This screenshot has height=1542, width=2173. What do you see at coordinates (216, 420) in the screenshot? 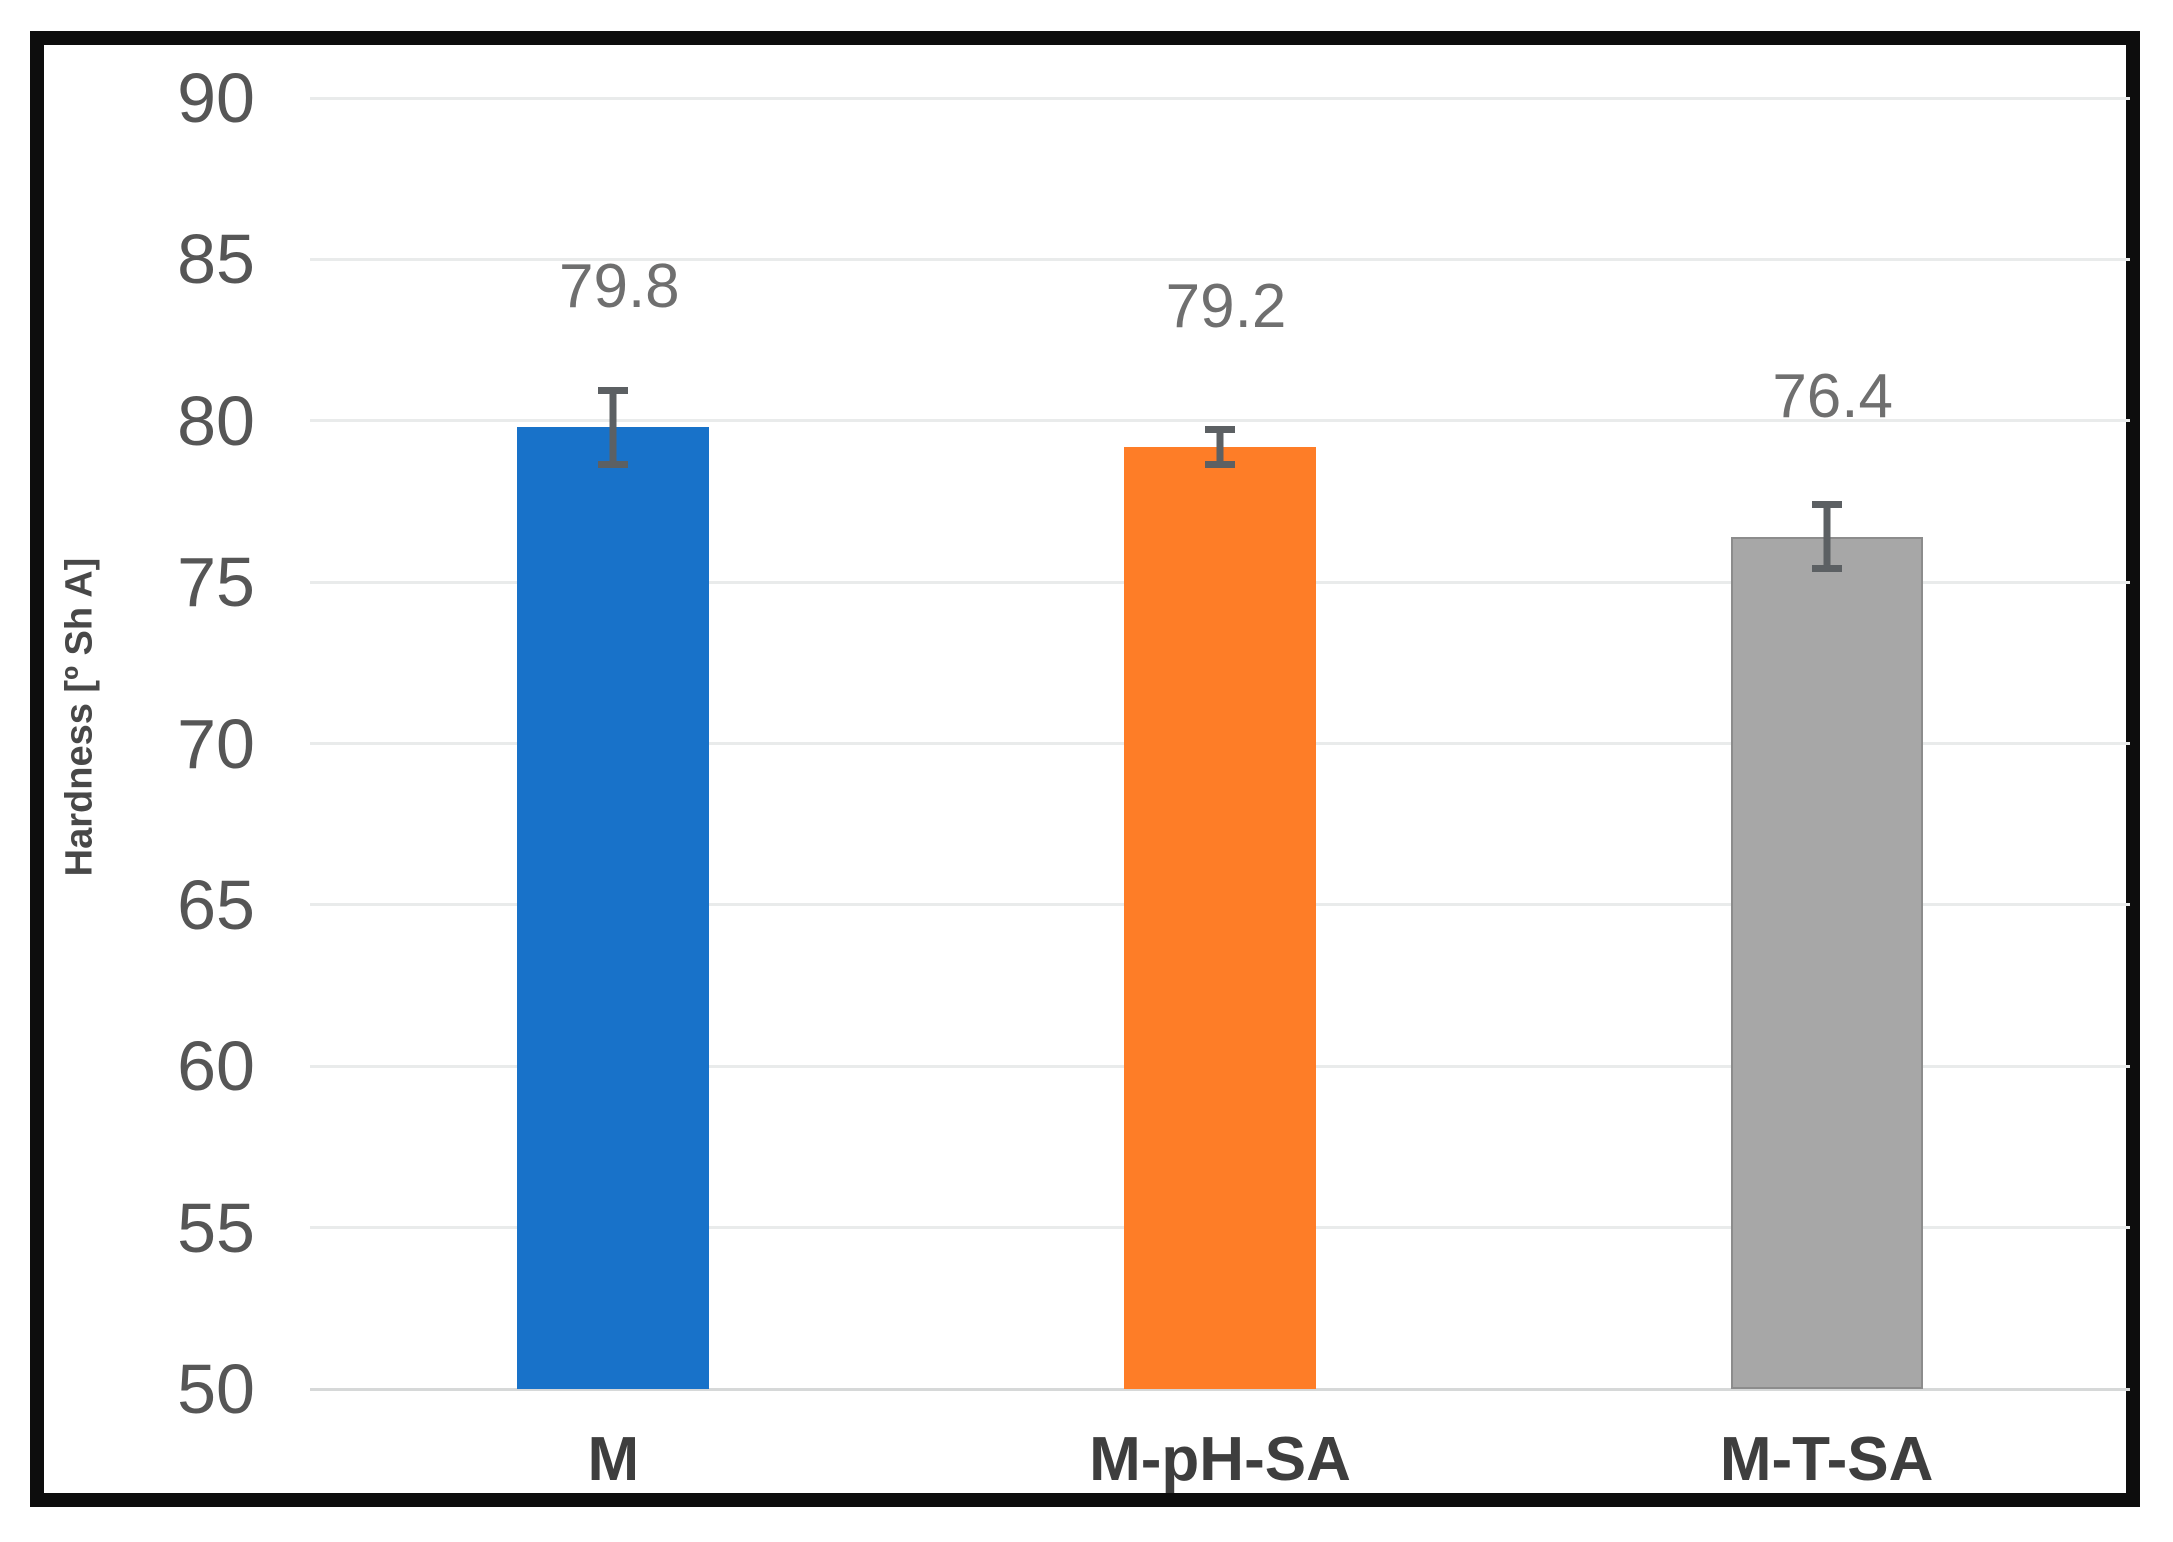
I see `y-tick-label-80: 80` at bounding box center [216, 420].